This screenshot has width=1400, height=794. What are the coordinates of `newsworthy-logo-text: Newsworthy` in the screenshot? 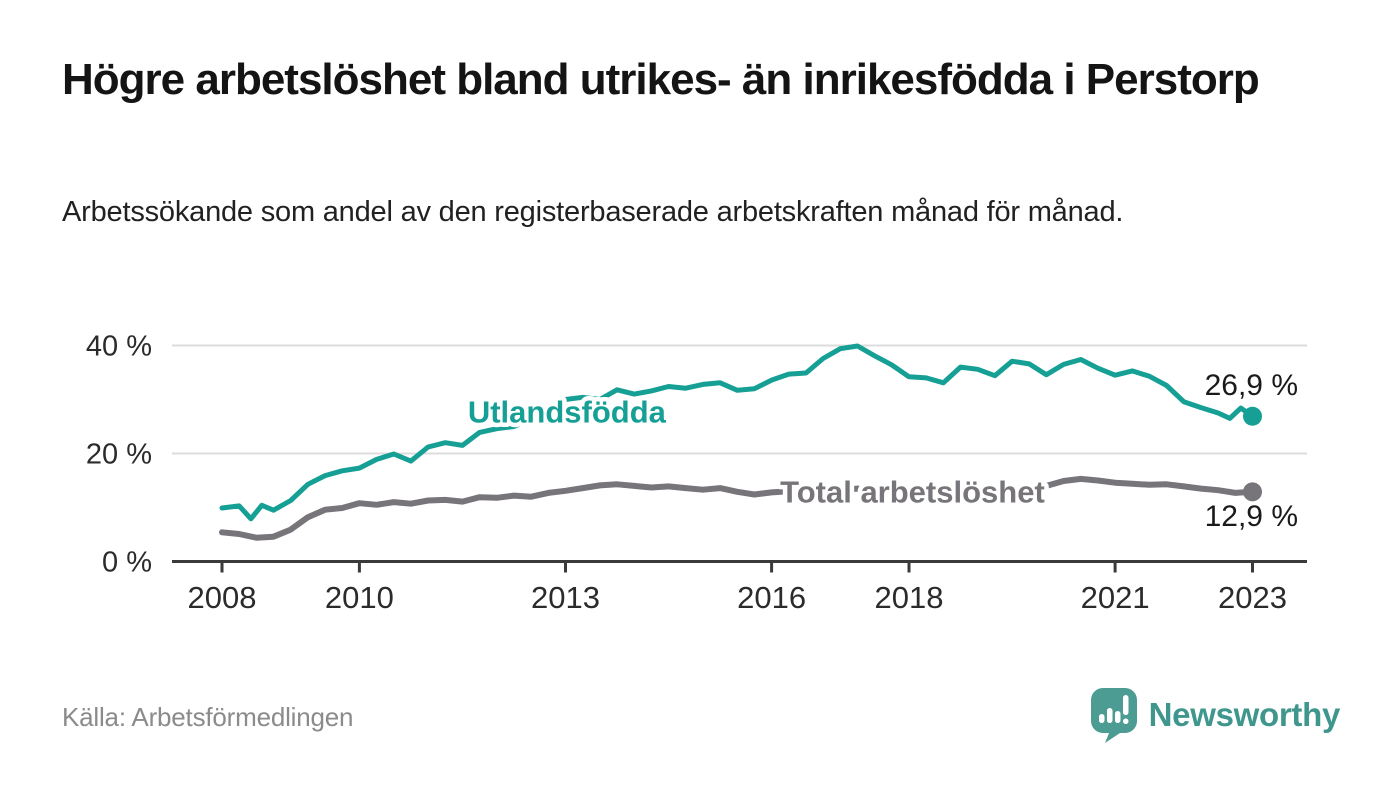 It's located at (1244, 714).